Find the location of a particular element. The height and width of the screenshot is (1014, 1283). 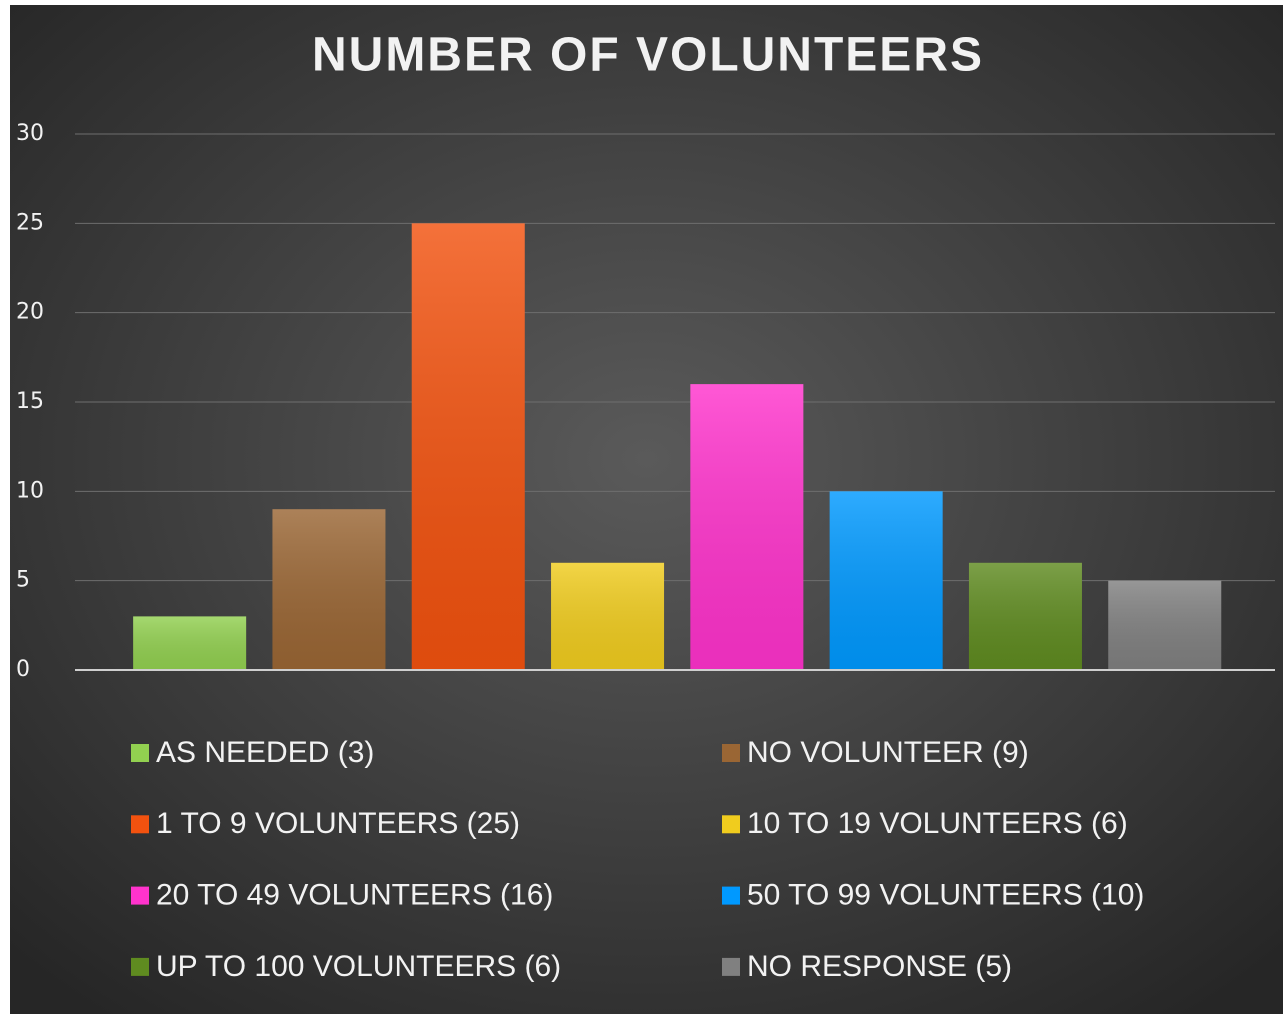

legend-label: 10 TO 19 VOLUNTEERS (6) is located at coordinates (937, 823).